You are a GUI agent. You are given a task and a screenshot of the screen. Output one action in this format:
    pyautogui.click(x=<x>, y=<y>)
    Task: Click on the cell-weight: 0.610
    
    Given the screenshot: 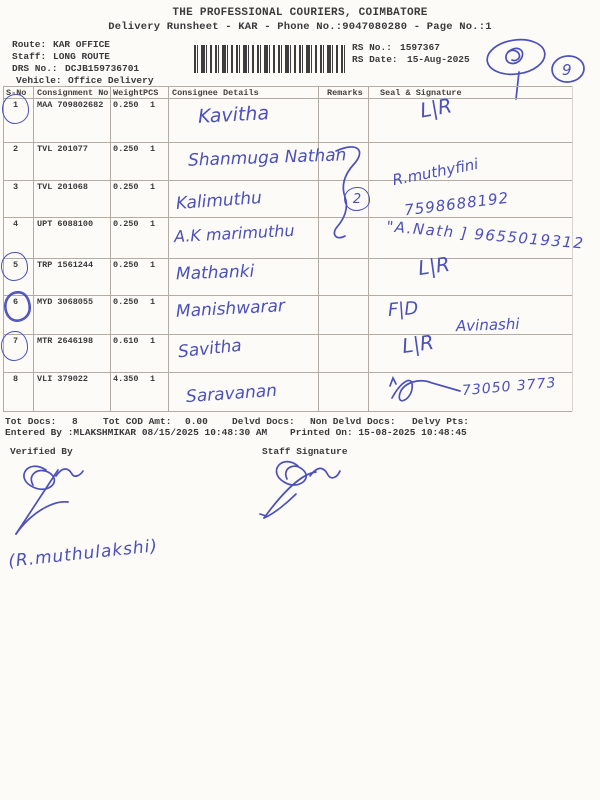 What is the action you would take?
    pyautogui.click(x=126, y=341)
    